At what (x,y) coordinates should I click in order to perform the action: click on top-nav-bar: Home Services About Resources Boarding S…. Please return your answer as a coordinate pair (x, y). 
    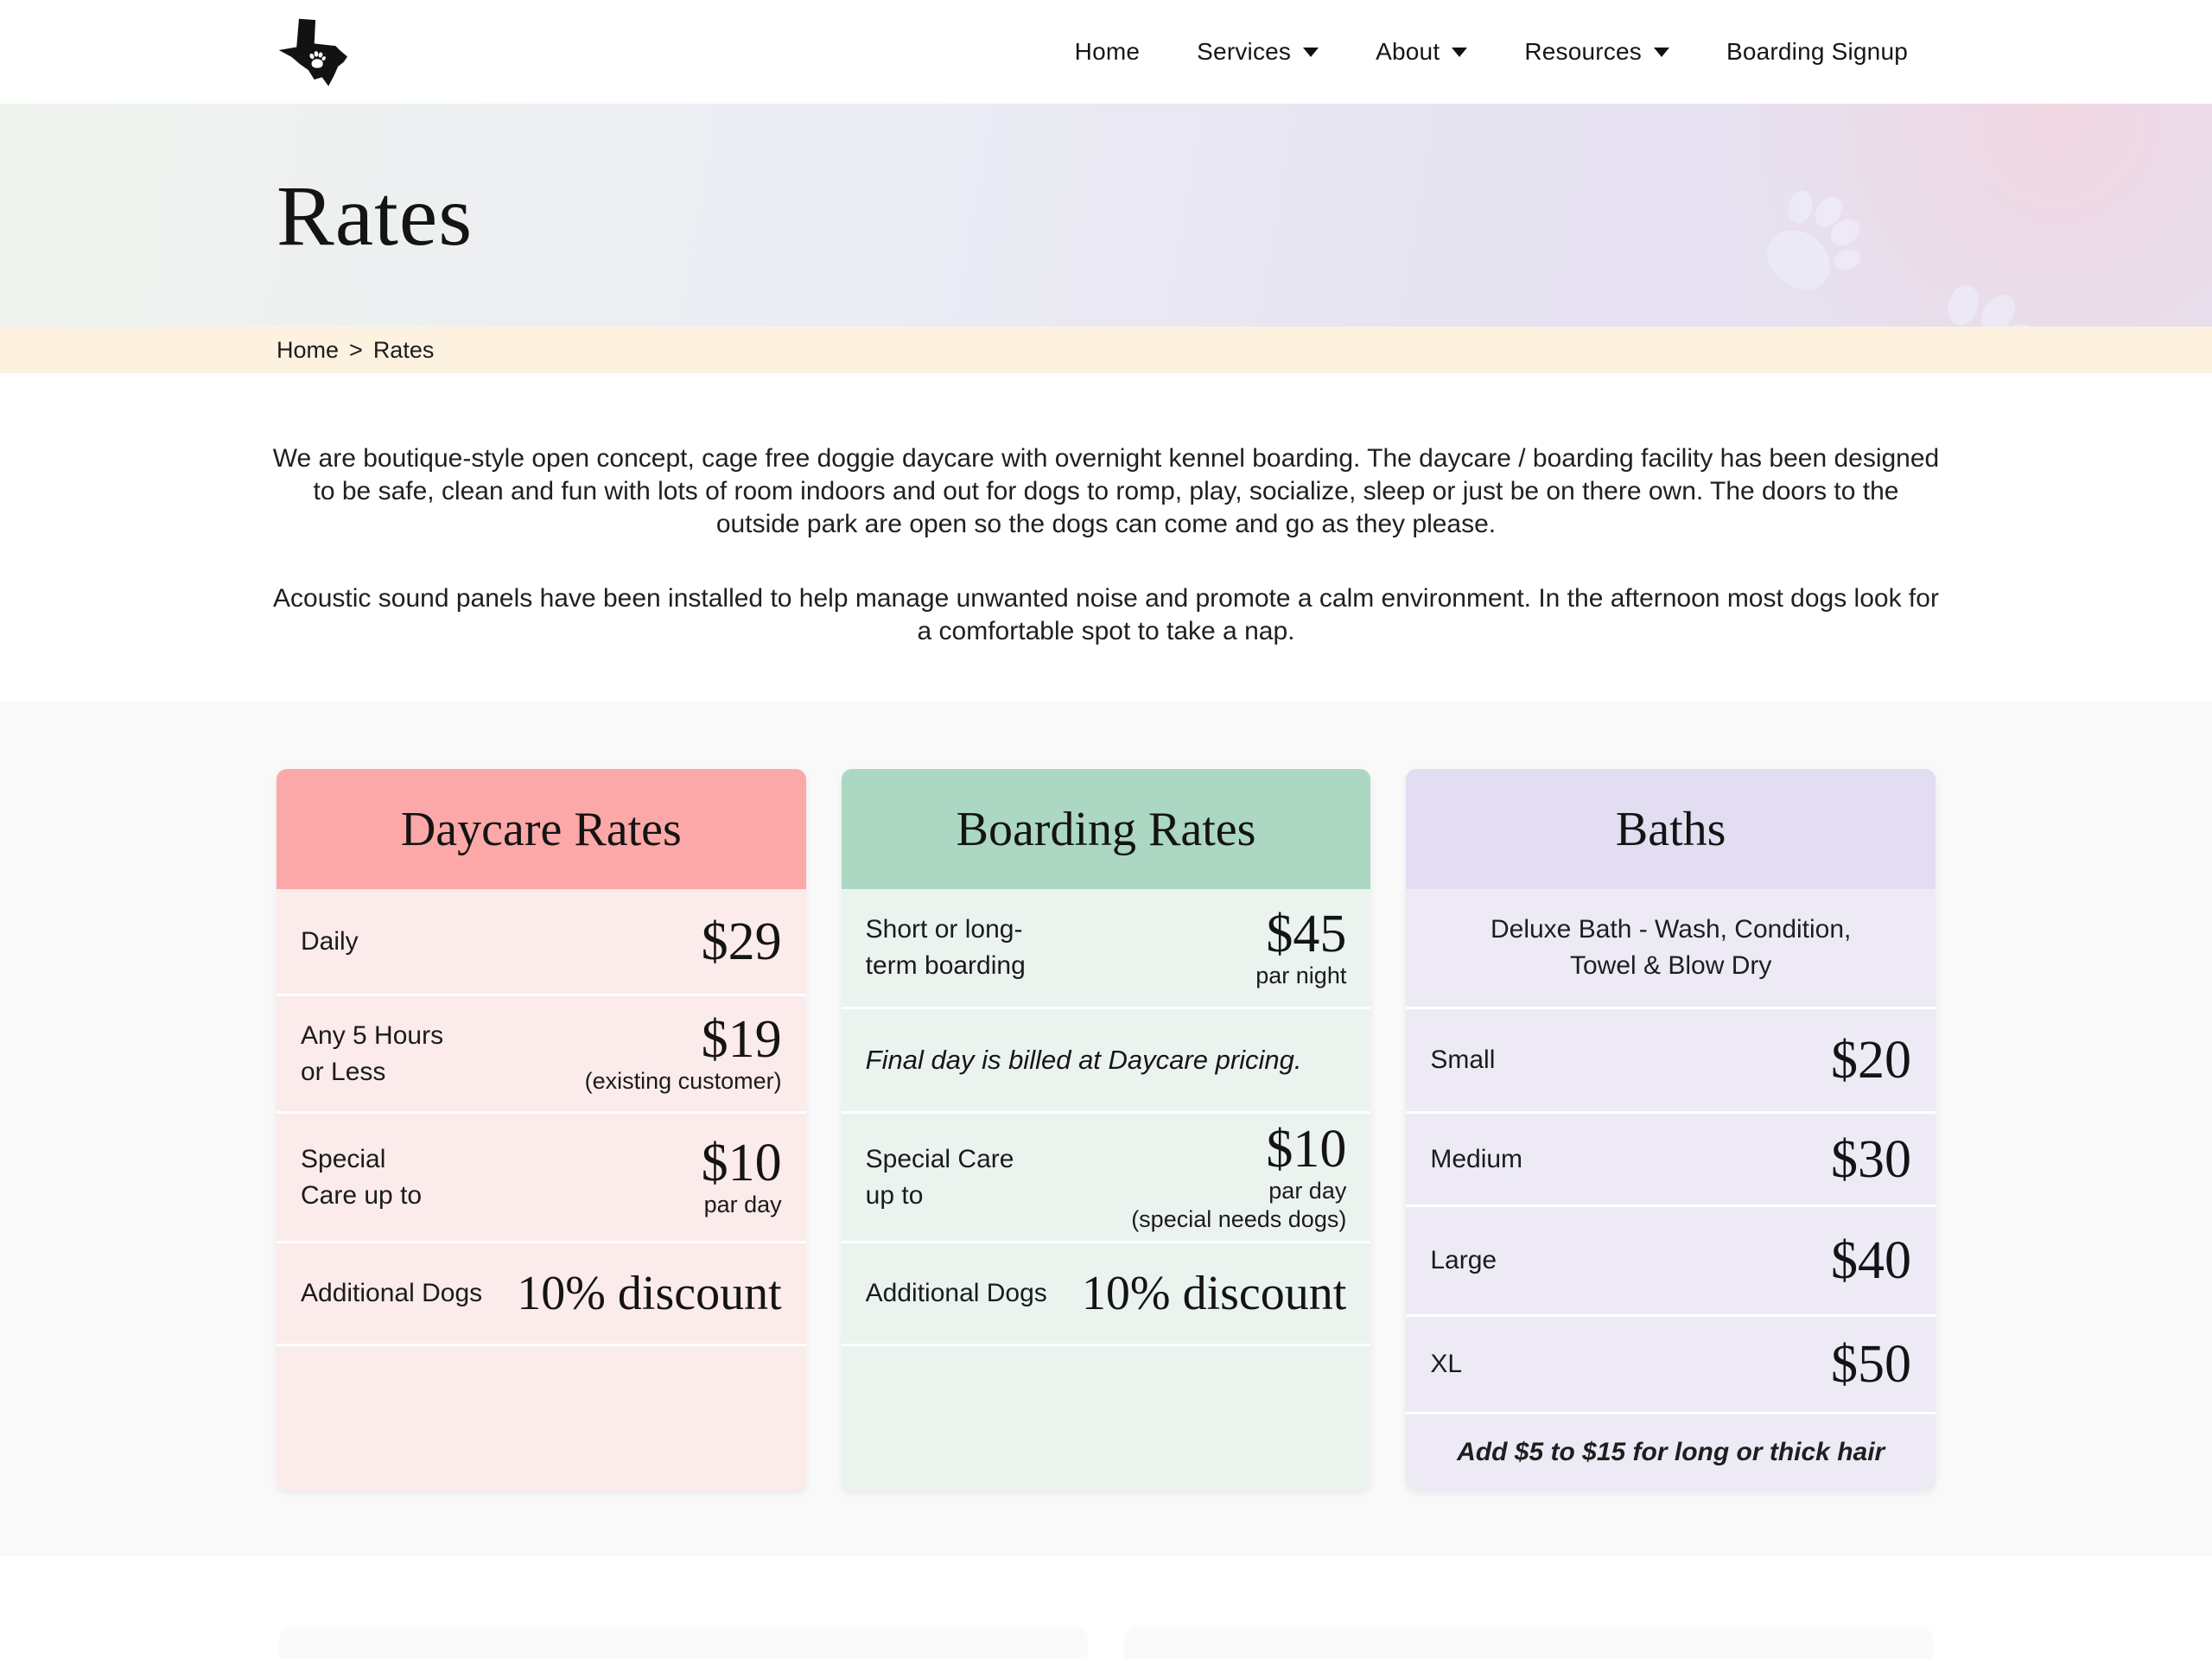
    Looking at the image, I should click on (1106, 52).